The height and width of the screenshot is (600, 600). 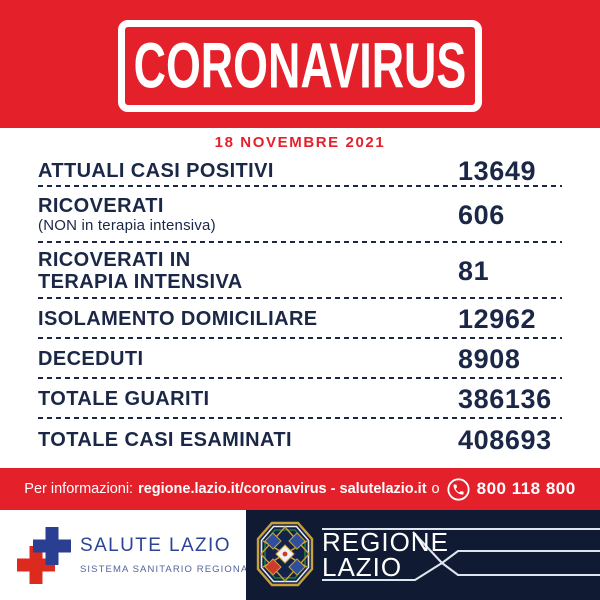 What do you see at coordinates (178, 318) in the screenshot?
I see `stat-label: ISOLAMENTO DOMICILIARE` at bounding box center [178, 318].